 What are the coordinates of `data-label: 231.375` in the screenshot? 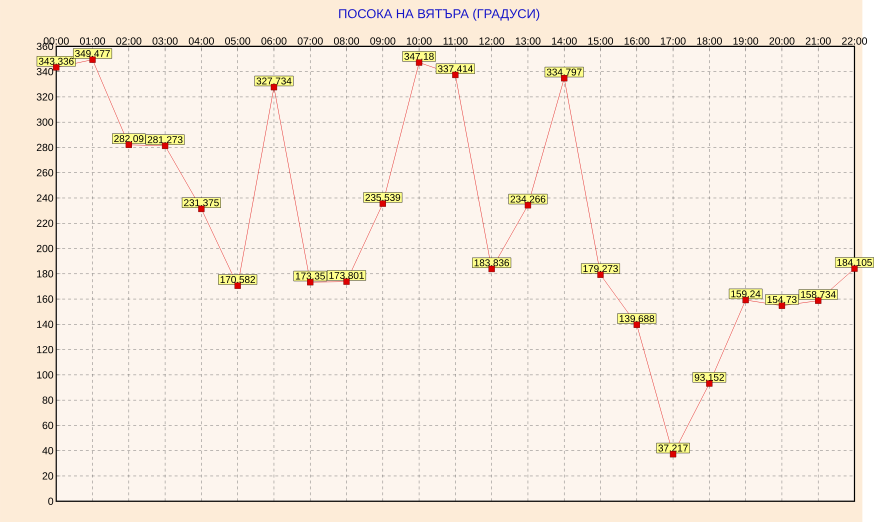 It's located at (201, 202).